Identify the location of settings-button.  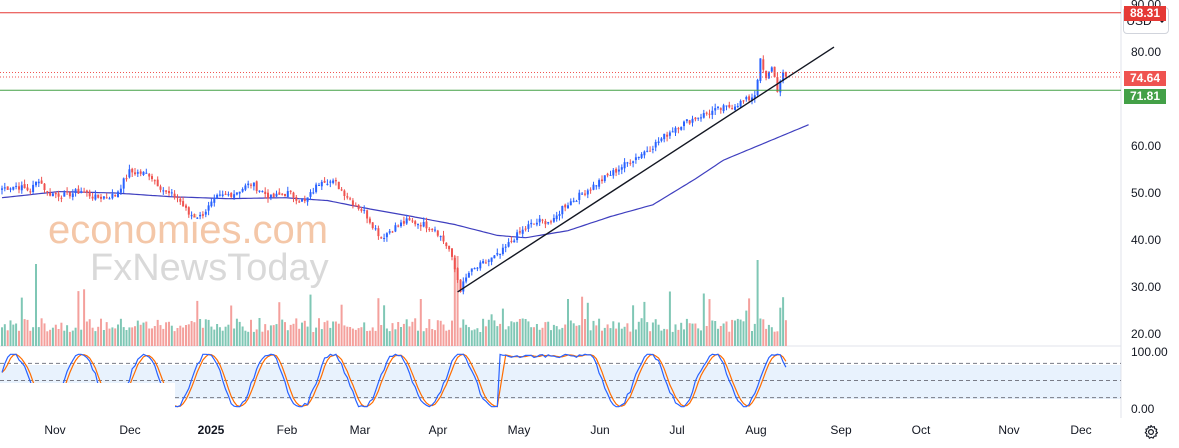
(1151, 432).